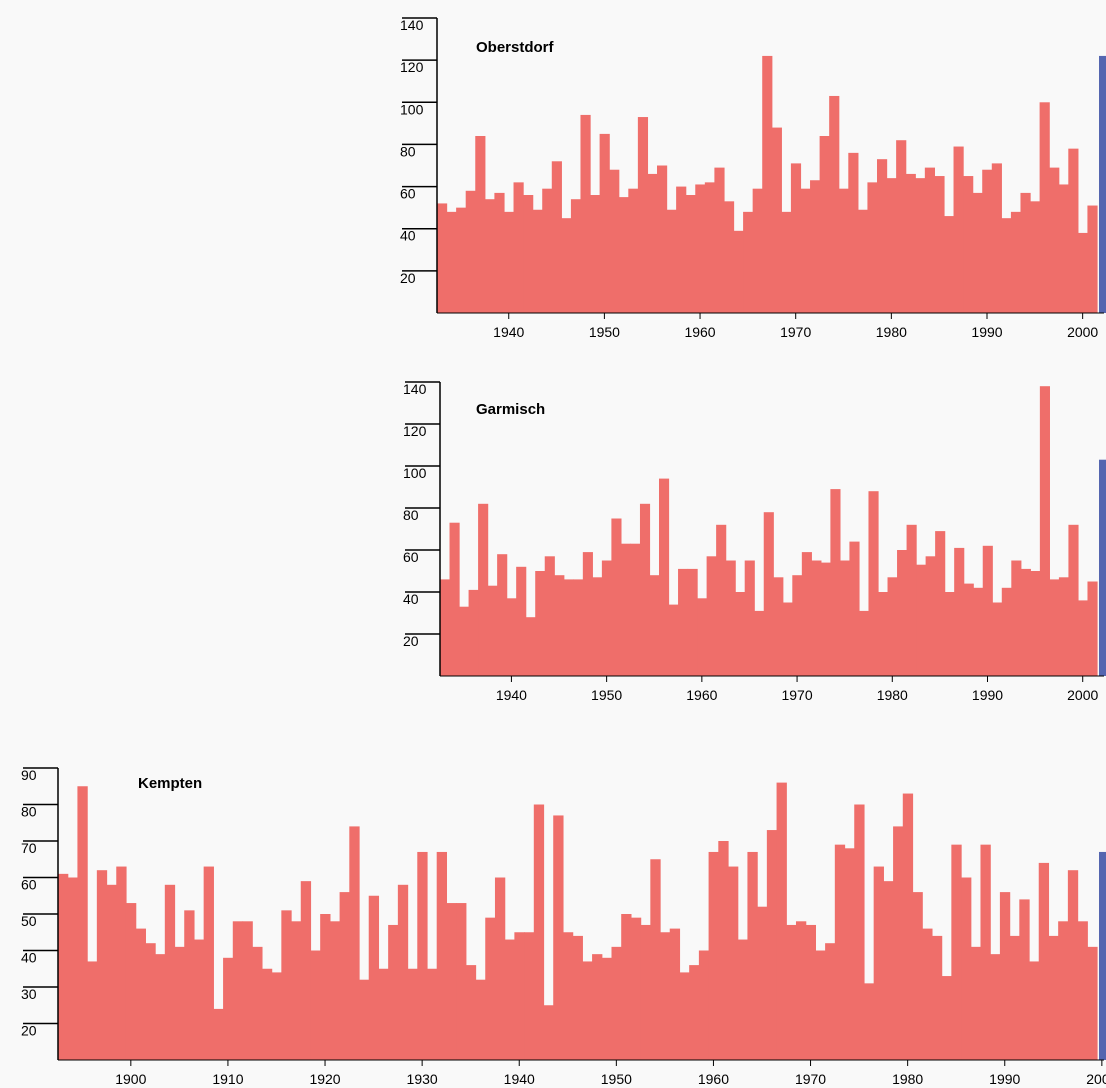 The image size is (1106, 1088). Describe the element at coordinates (29, 848) in the screenshot. I see `y-tick-label: 70` at that location.